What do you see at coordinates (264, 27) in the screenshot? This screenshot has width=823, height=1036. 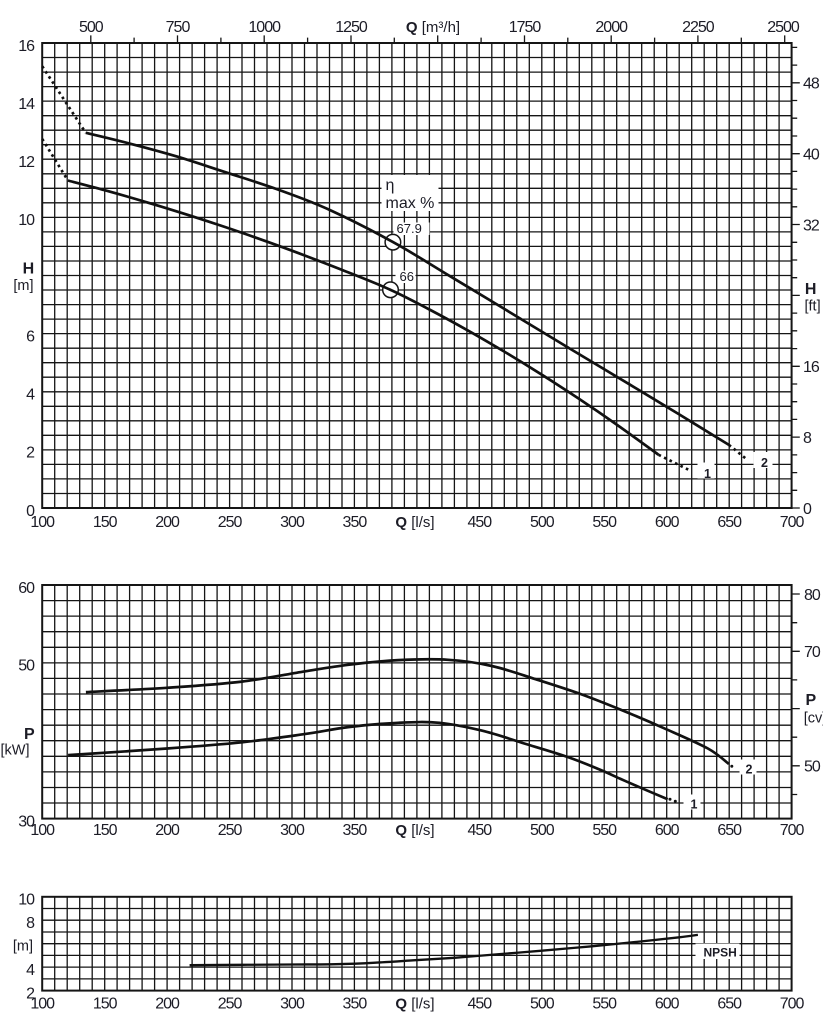 I see `svg-text: 1000` at bounding box center [264, 27].